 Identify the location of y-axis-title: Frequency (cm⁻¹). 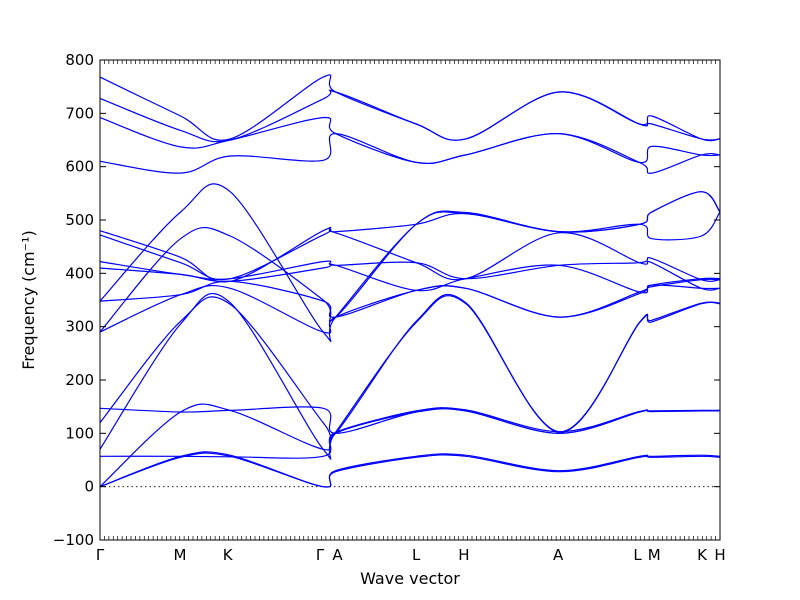
(28, 299).